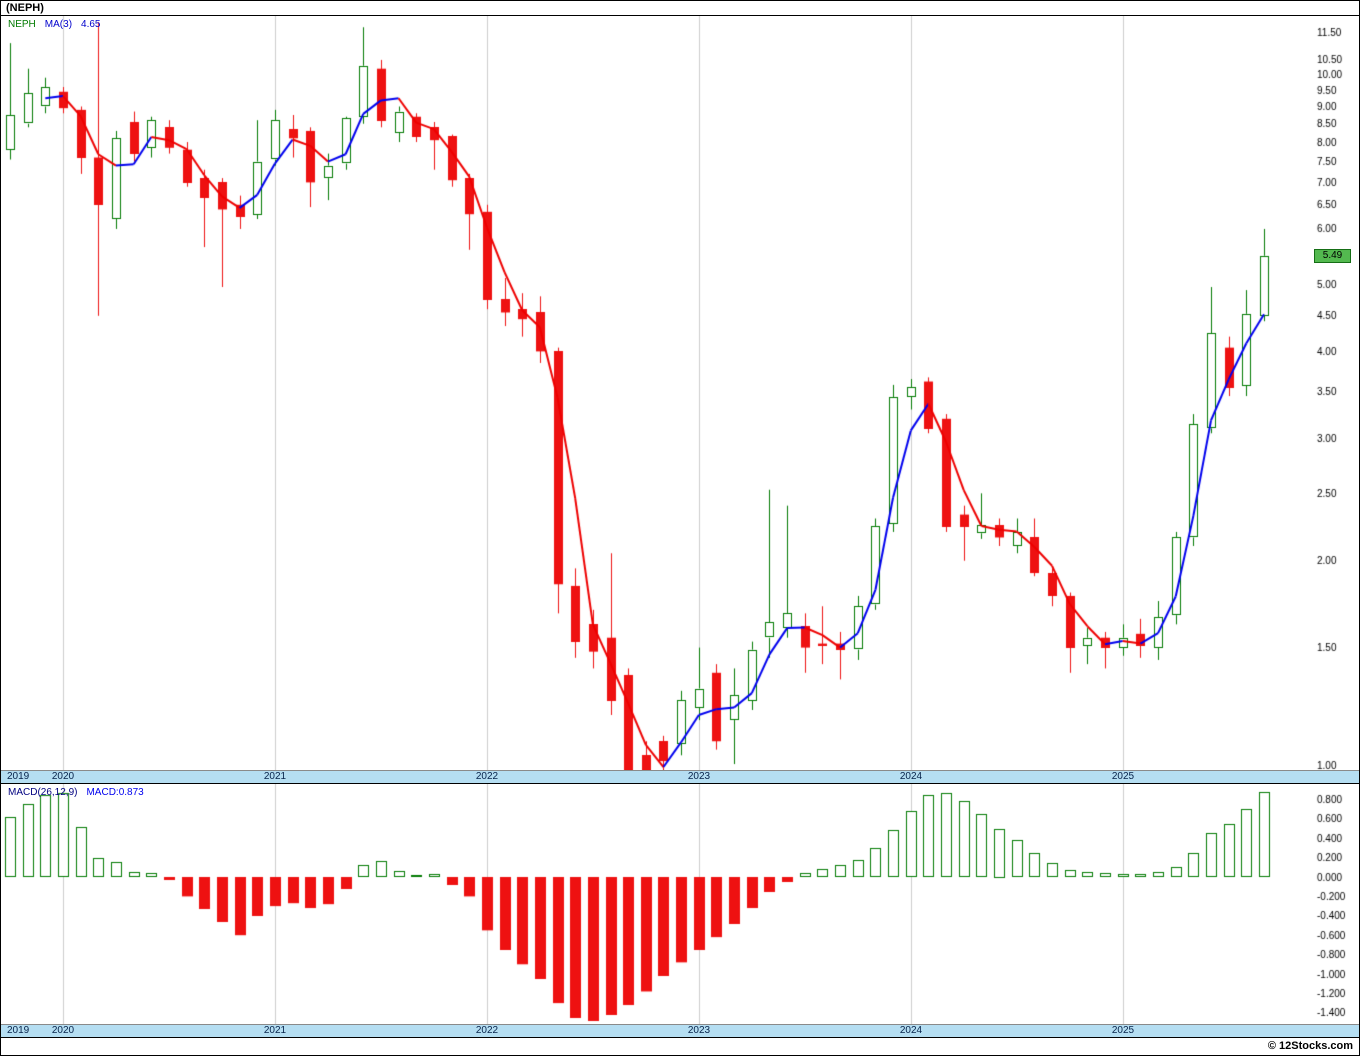 Image resolution: width=1360 pixels, height=1056 pixels. Describe the element at coordinates (680, 777) in the screenshot. I see `x-axis-band-price: 2019 2020 2021 2022 2023 2024 2025` at that location.